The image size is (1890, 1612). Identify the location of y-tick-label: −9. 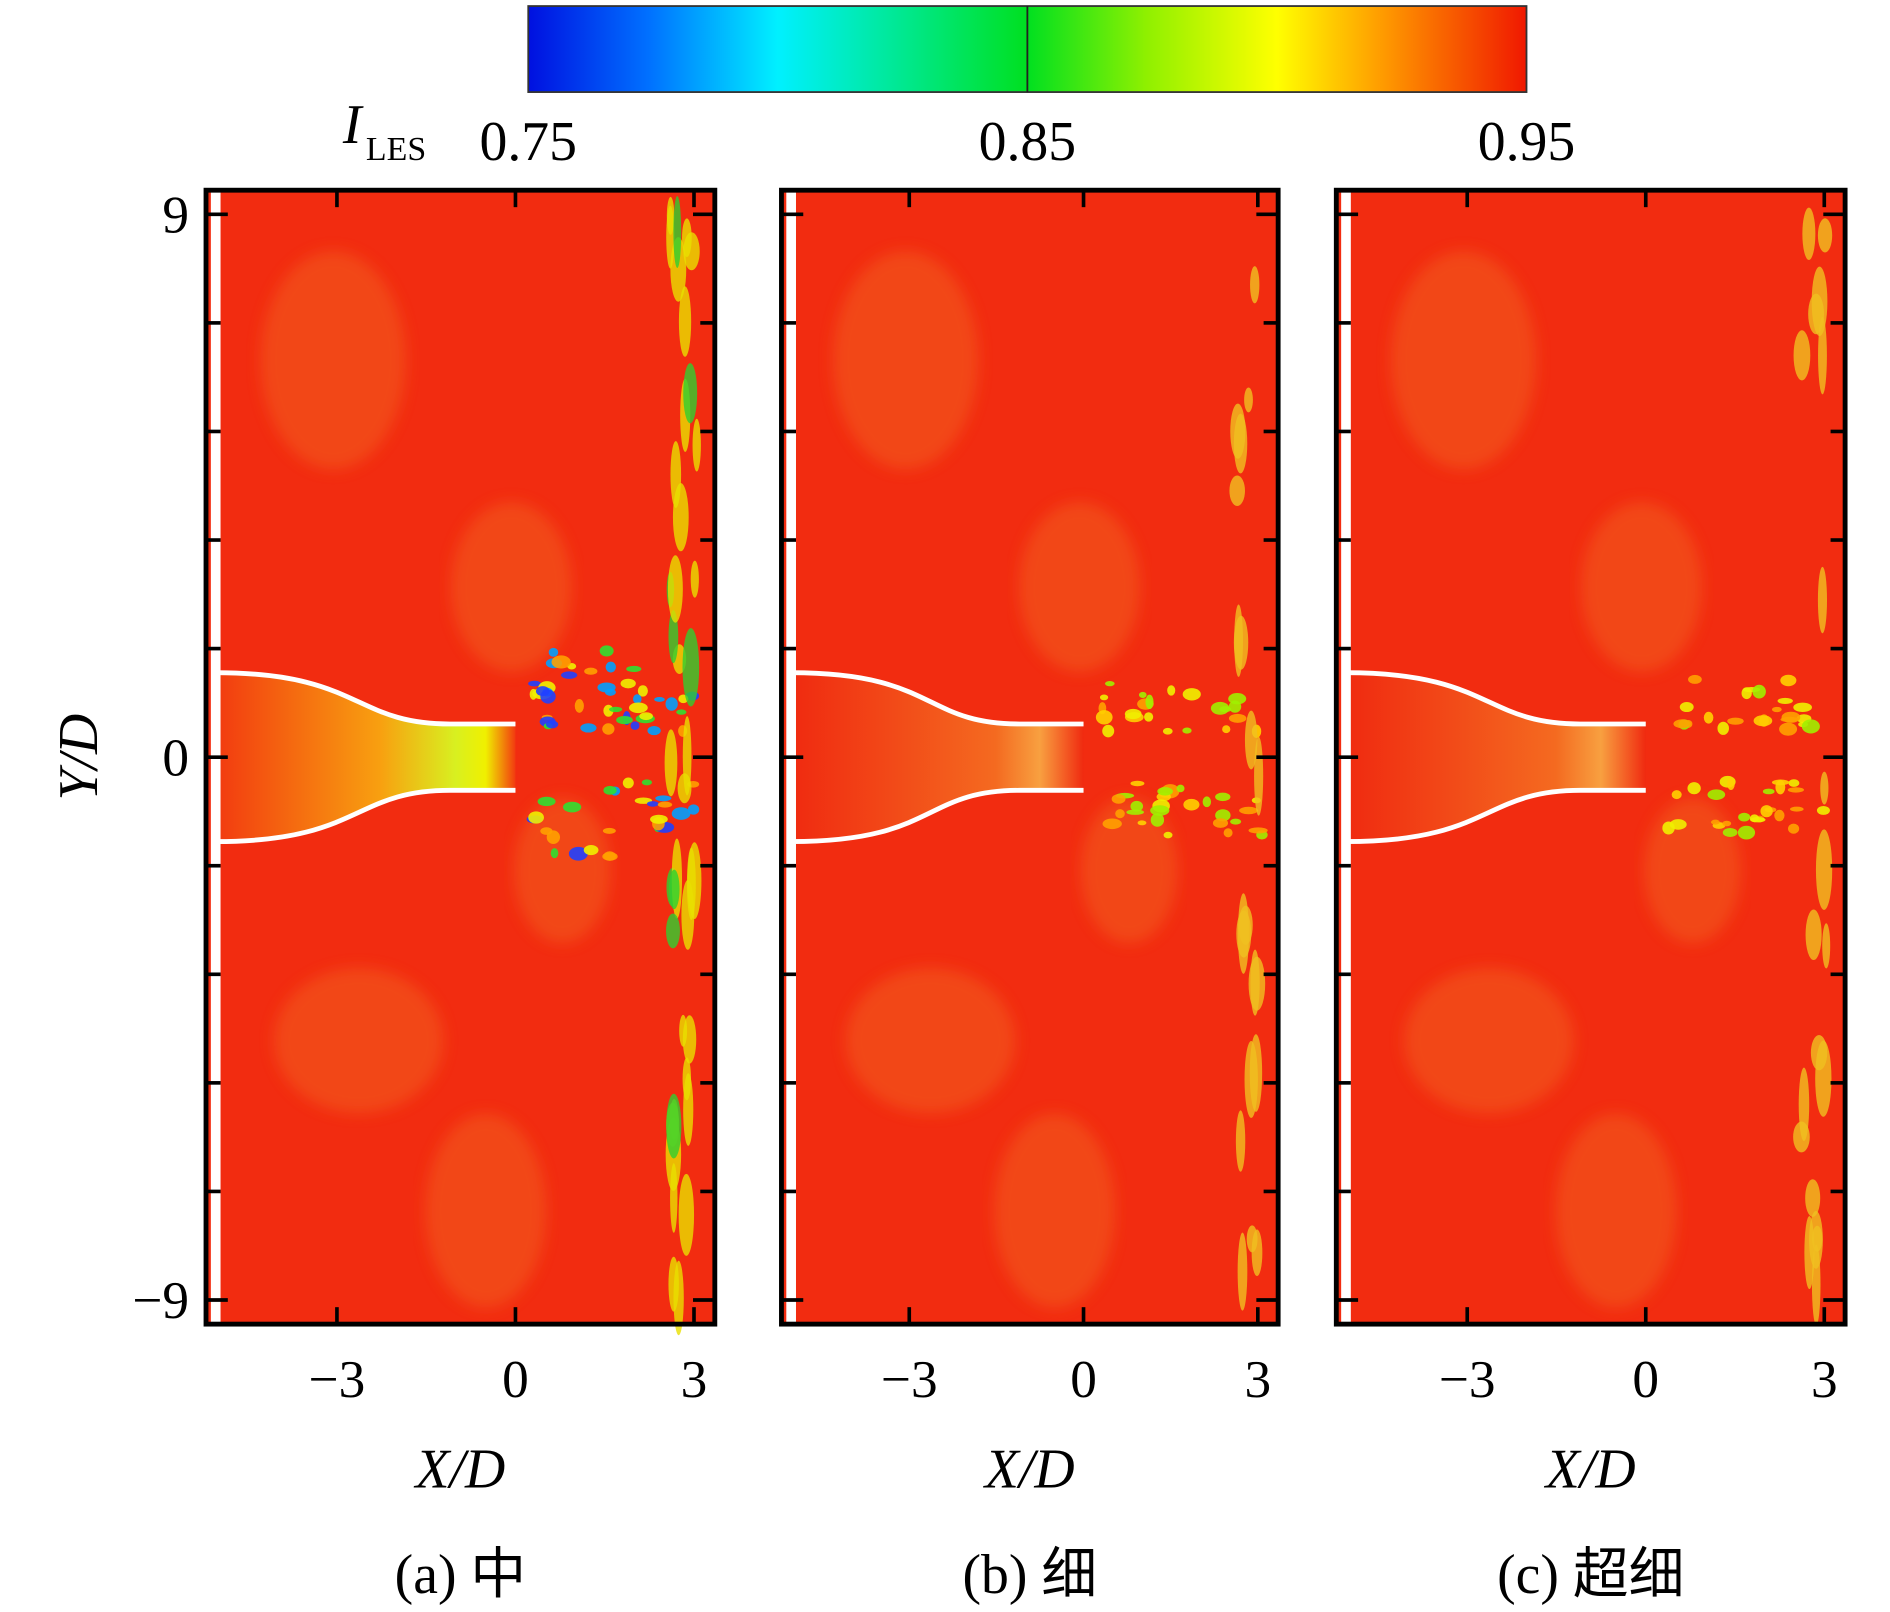
(160, 1300).